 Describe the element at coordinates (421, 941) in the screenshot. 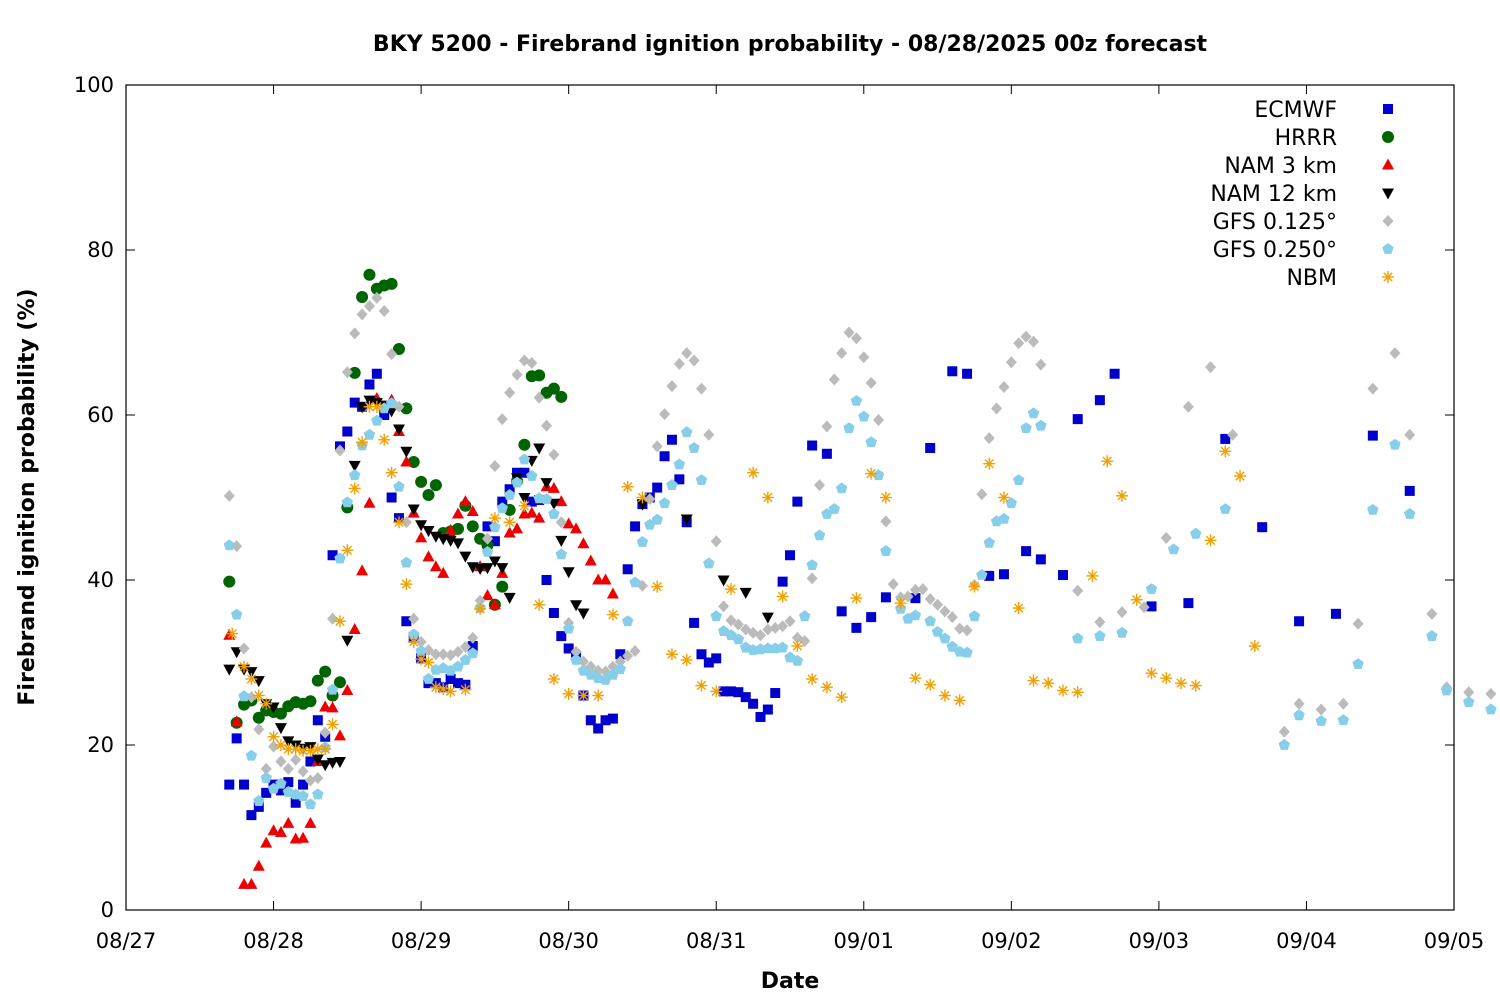

I see `x-tick-label: 08/29` at that location.